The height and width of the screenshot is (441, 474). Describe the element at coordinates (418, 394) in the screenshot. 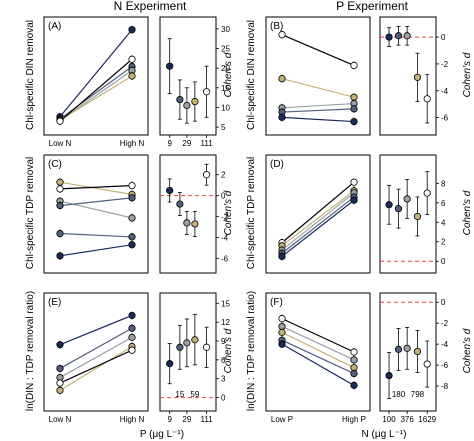

I see `cohen-annotation: 798` at that location.